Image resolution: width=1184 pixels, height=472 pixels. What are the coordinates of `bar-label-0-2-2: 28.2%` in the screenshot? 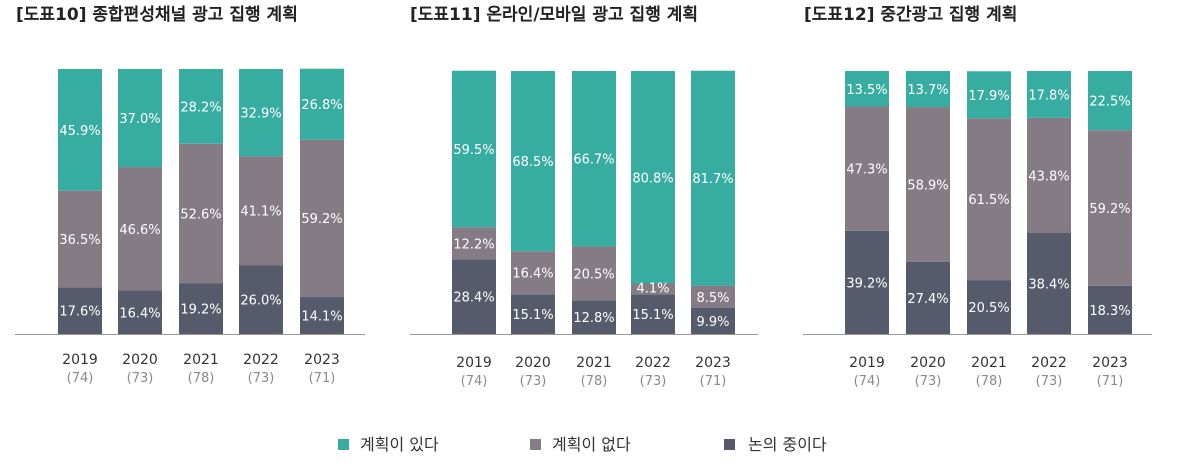 It's located at (200, 107).